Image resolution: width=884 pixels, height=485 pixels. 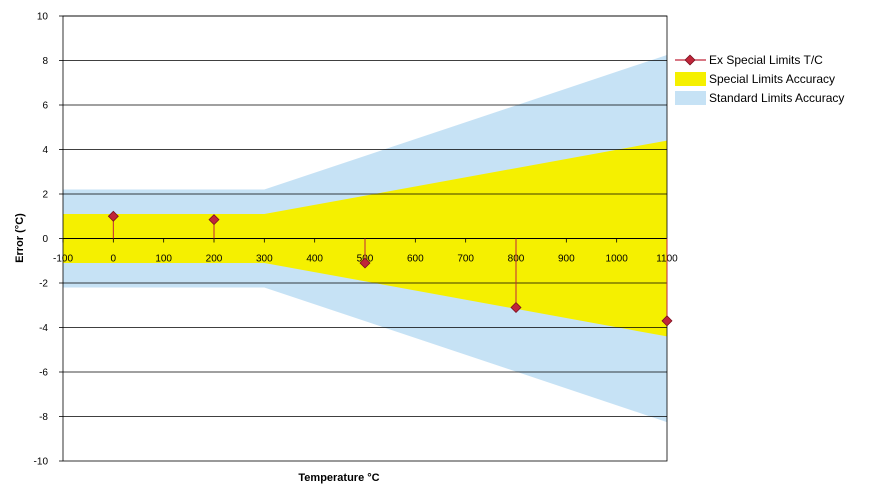 I want to click on y-tick-label: -6, so click(x=43, y=373).